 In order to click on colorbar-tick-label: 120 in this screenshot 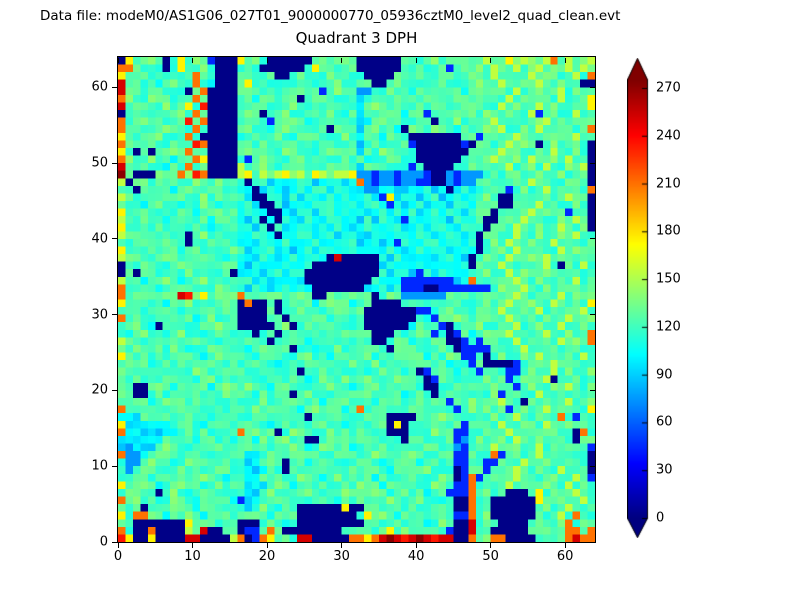, I will do `click(668, 327)`.